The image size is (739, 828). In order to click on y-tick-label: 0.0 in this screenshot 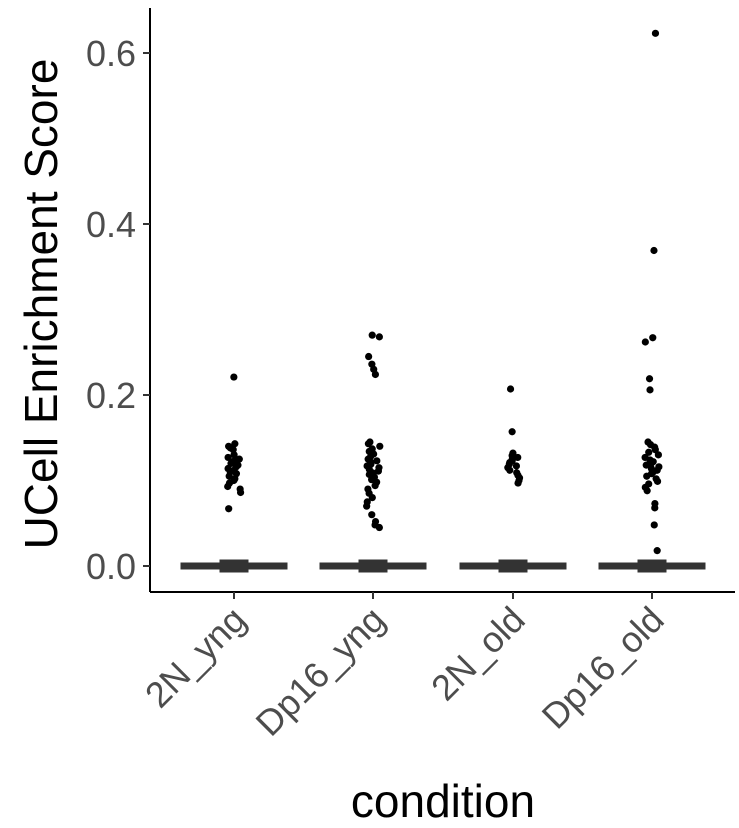, I will do `click(111, 566)`.